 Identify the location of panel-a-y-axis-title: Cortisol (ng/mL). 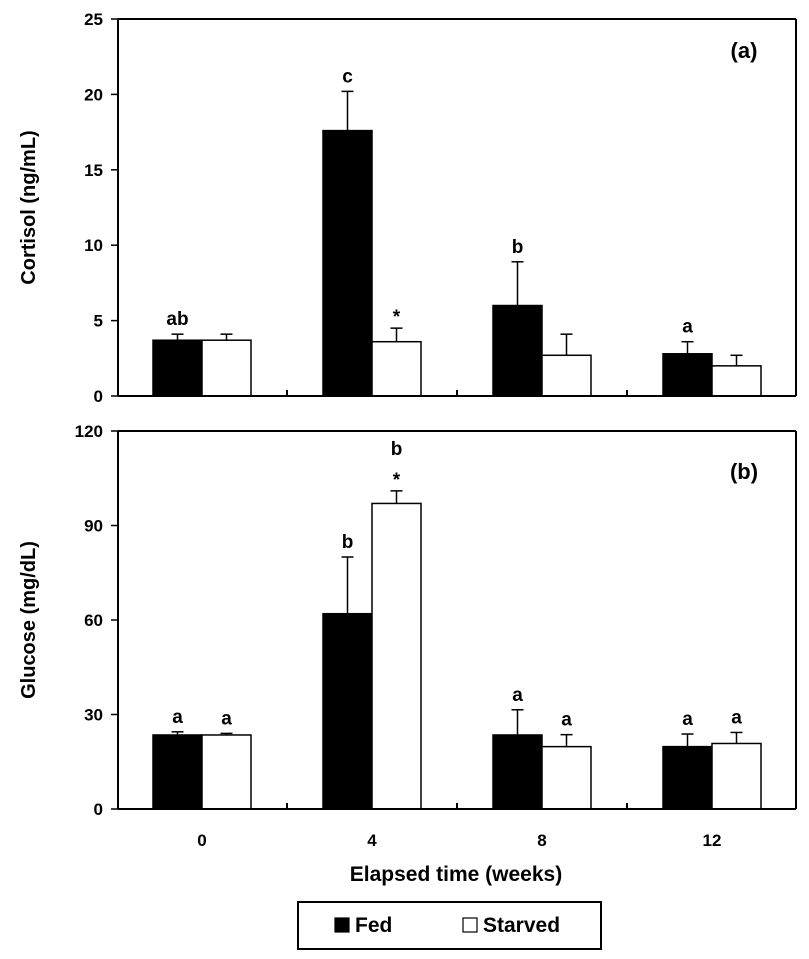
(29, 207).